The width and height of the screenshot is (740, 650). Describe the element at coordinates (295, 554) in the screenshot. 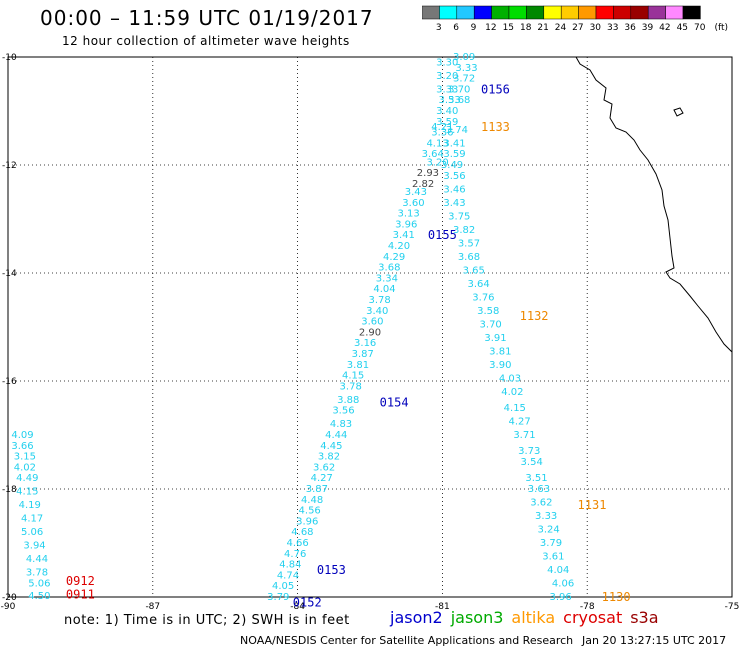

I see `wave-height-value: 4.76` at that location.